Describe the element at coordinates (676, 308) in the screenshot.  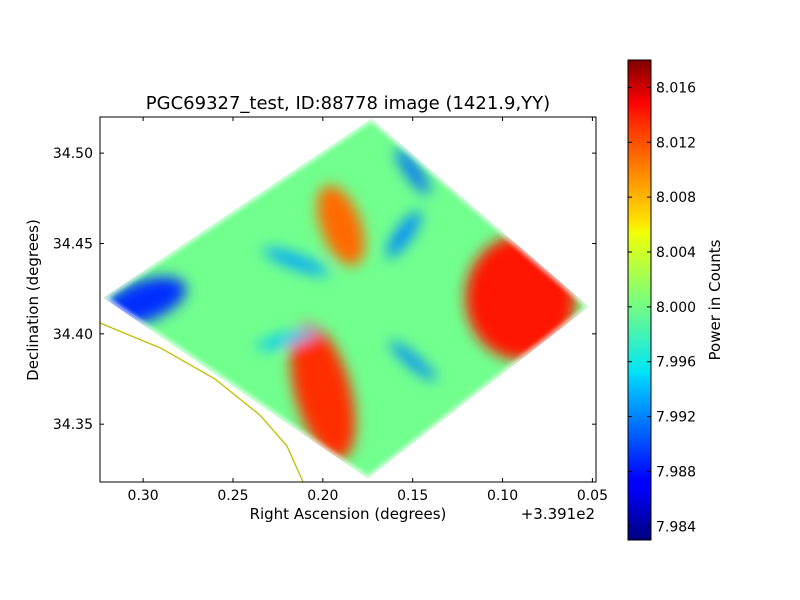
I see `colorbar-tick-label: 8.000` at that location.